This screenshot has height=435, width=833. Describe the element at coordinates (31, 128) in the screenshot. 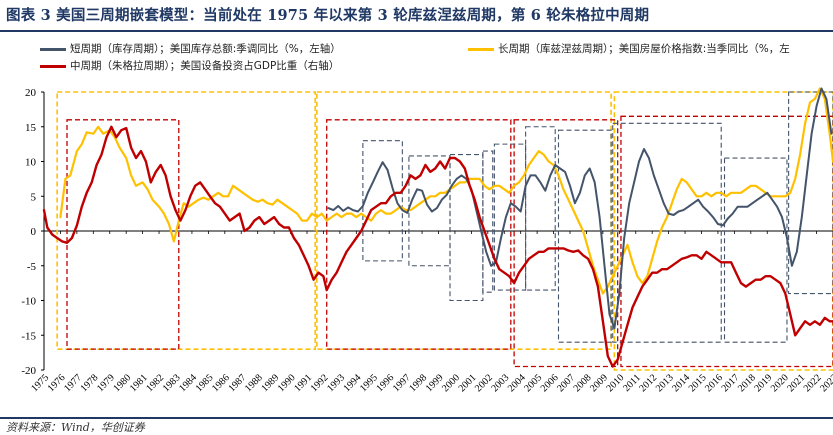

I see `y-tick-label: 15` at that location.